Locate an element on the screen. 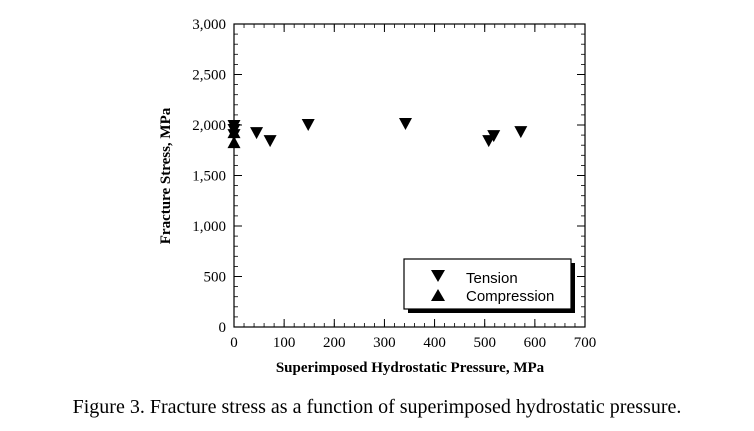 Image resolution: width=754 pixels, height=431 pixels. x-tick-label: 600 is located at coordinates (535, 343).